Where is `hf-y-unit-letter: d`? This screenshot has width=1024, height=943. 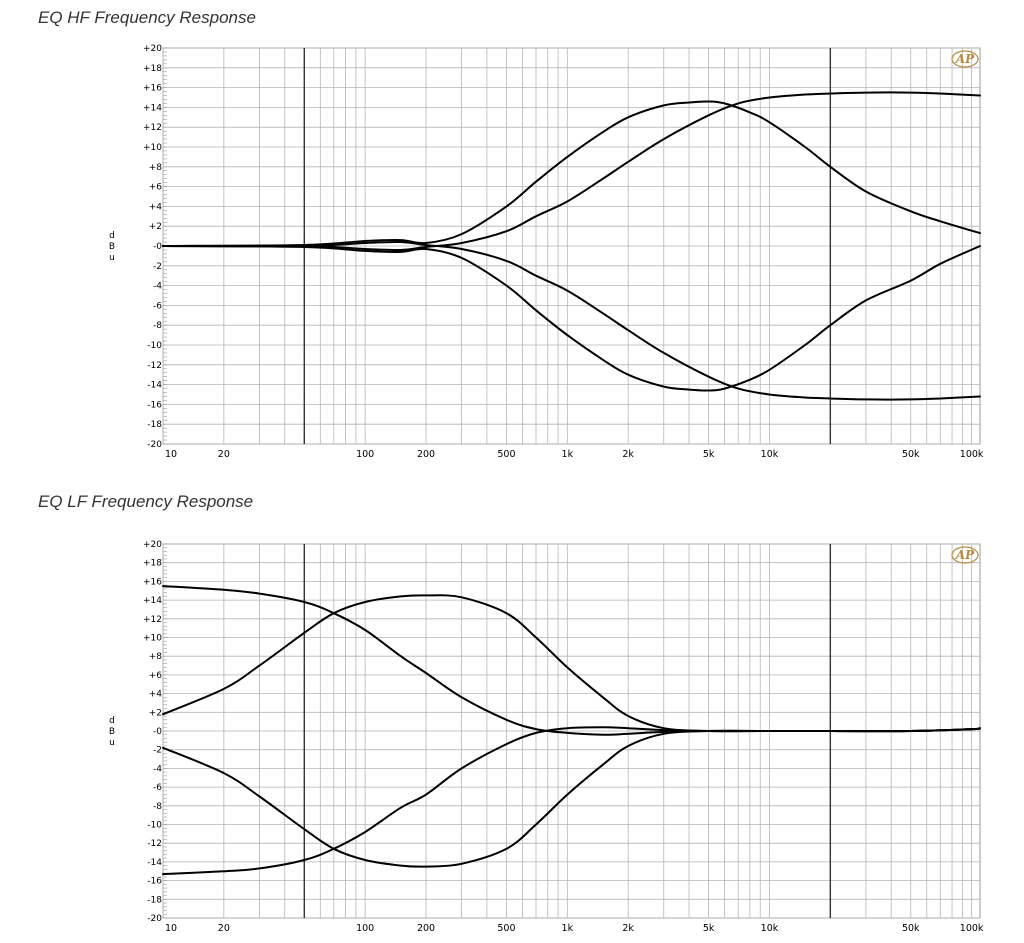
hf-y-unit-letter: d is located at coordinates (112, 236).